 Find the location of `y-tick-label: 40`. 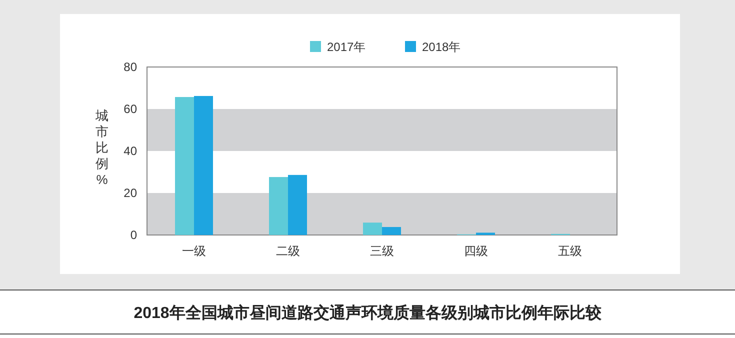

y-tick-label: 40 is located at coordinates (131, 151).